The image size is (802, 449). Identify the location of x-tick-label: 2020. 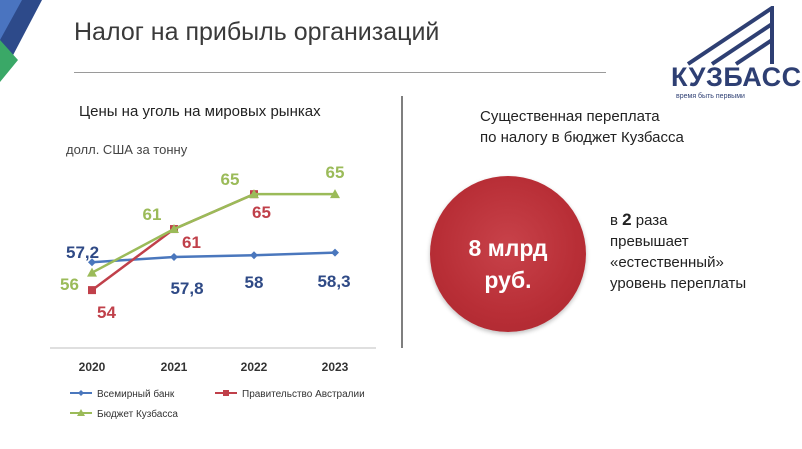
(92, 367).